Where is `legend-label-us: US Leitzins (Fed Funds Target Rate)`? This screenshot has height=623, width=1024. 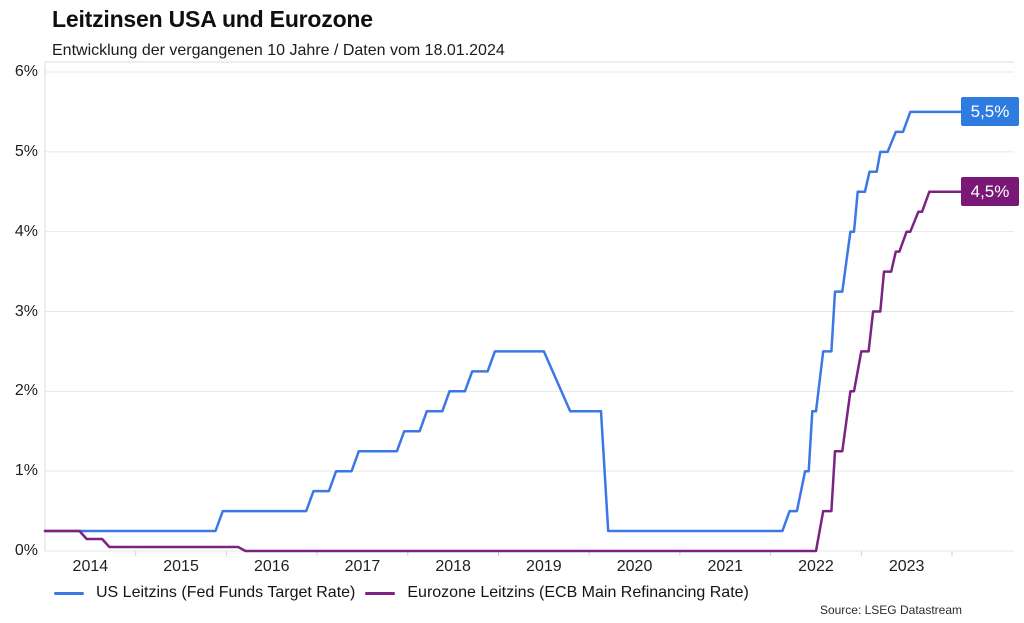
legend-label-us: US Leitzins (Fed Funds Target Rate) is located at coordinates (226, 592).